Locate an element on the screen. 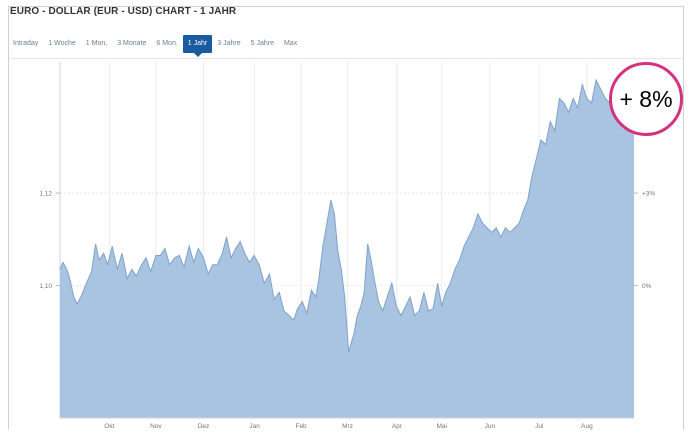 This screenshot has height=434, width=692. y-tick-label: 1,12 is located at coordinates (45, 194).